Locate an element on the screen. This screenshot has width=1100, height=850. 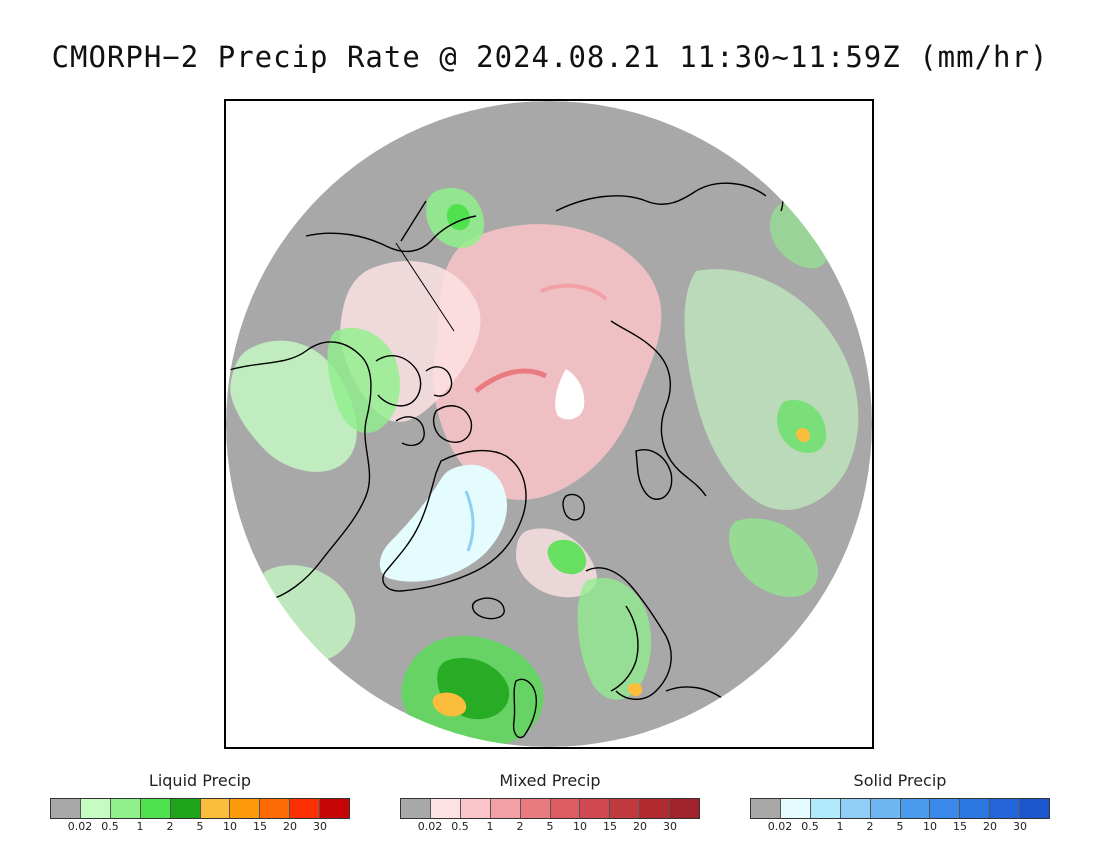
coastline-iceland is located at coordinates (488, 608).